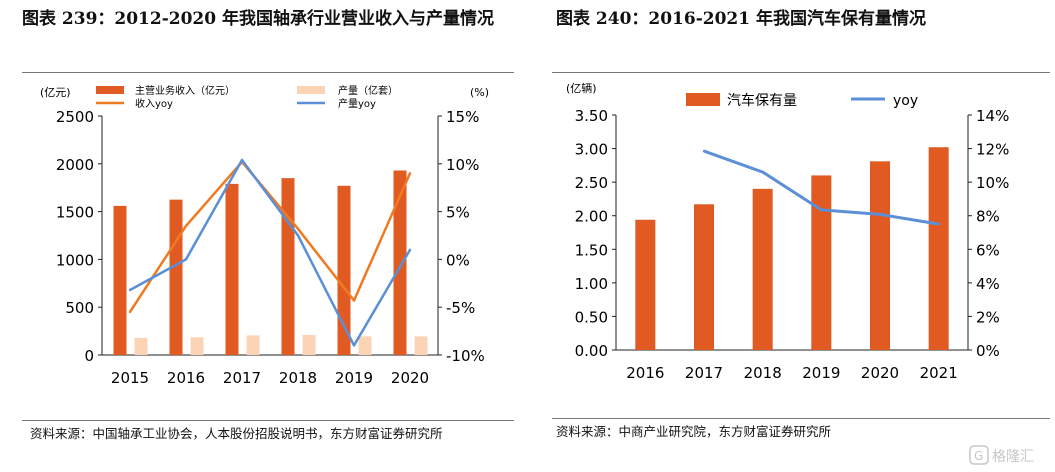 This screenshot has width=1055, height=472. What do you see at coordinates (479, 92) in the screenshot?
I see `right-axis-unit: (%)` at bounding box center [479, 92].